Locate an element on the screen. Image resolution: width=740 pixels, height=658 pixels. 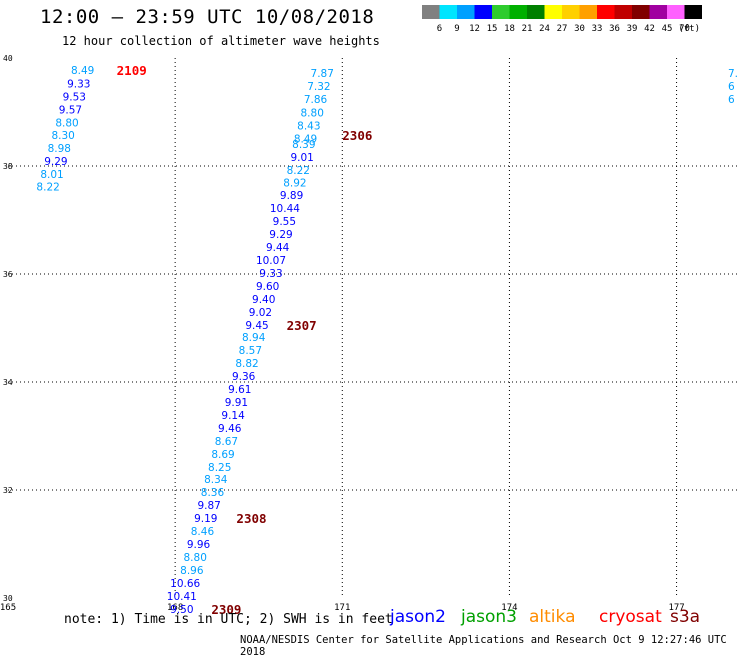
color-scale-label: 12 is located at coordinates (474, 29).